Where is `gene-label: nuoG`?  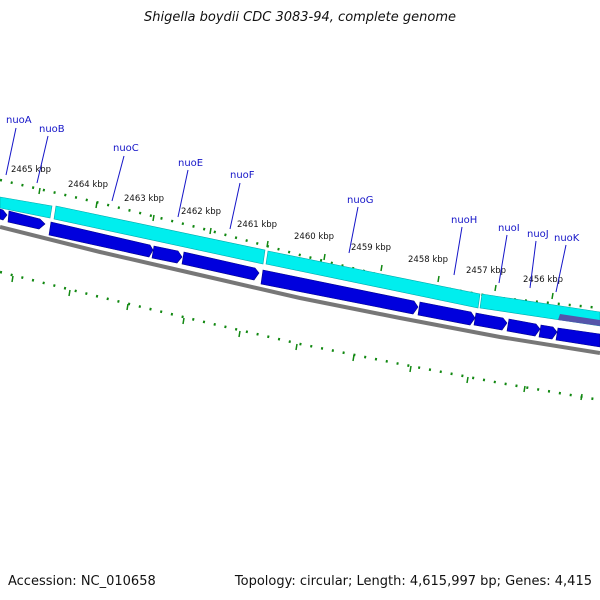
gene-label: nuoG is located at coordinates (360, 200).